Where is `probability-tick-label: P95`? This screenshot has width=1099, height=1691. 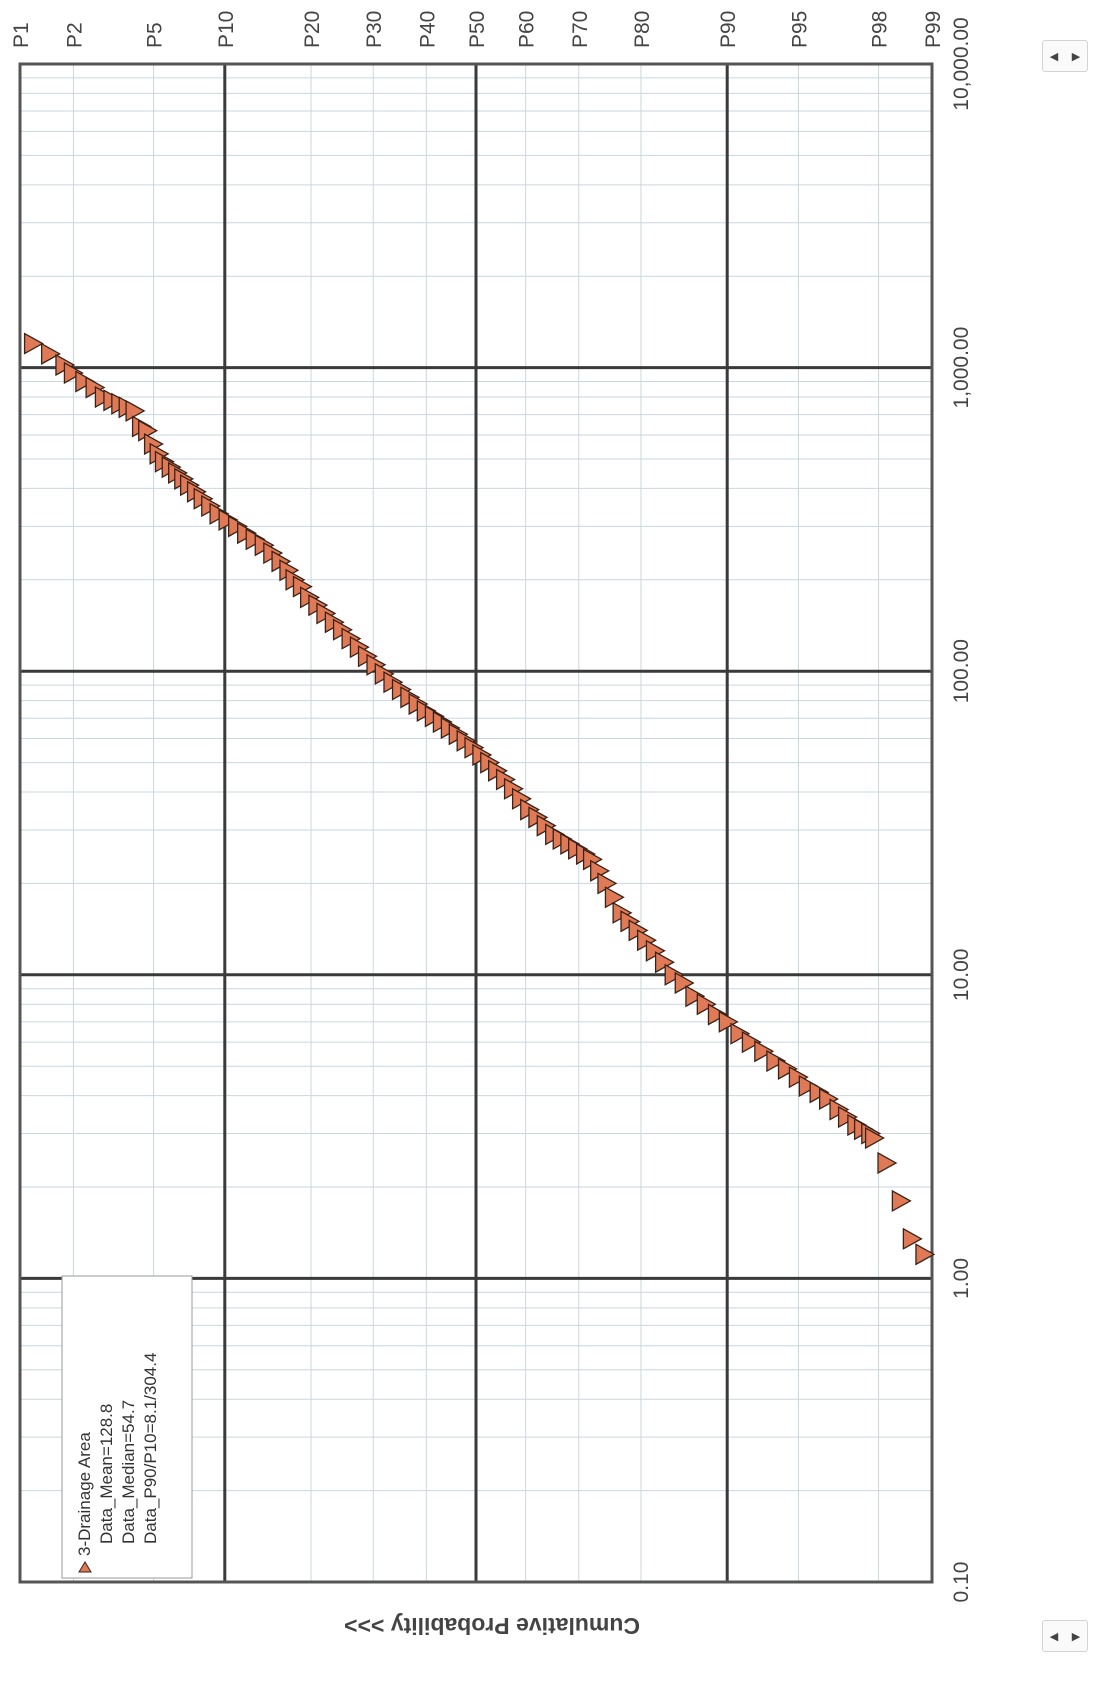 probability-tick-label: P95 is located at coordinates (799, 29).